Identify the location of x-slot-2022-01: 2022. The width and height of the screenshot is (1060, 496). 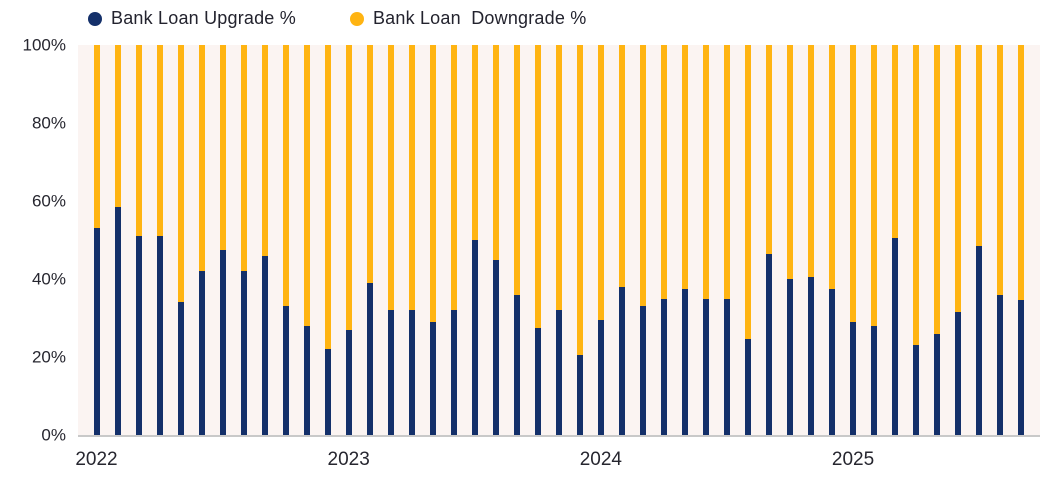
(96, 463).